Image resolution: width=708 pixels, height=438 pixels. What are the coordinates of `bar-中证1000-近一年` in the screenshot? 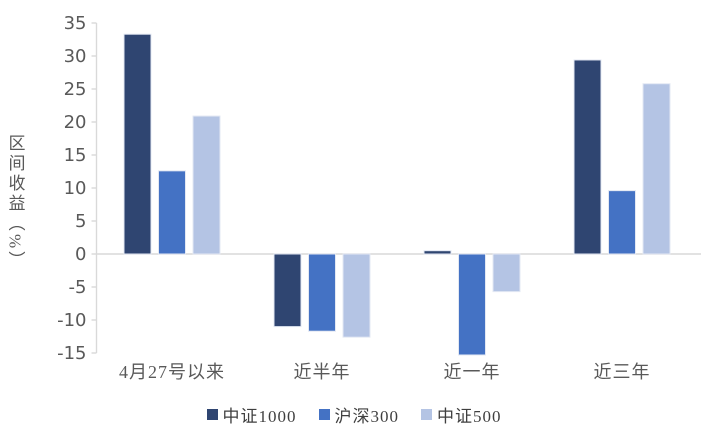 It's located at (437, 252).